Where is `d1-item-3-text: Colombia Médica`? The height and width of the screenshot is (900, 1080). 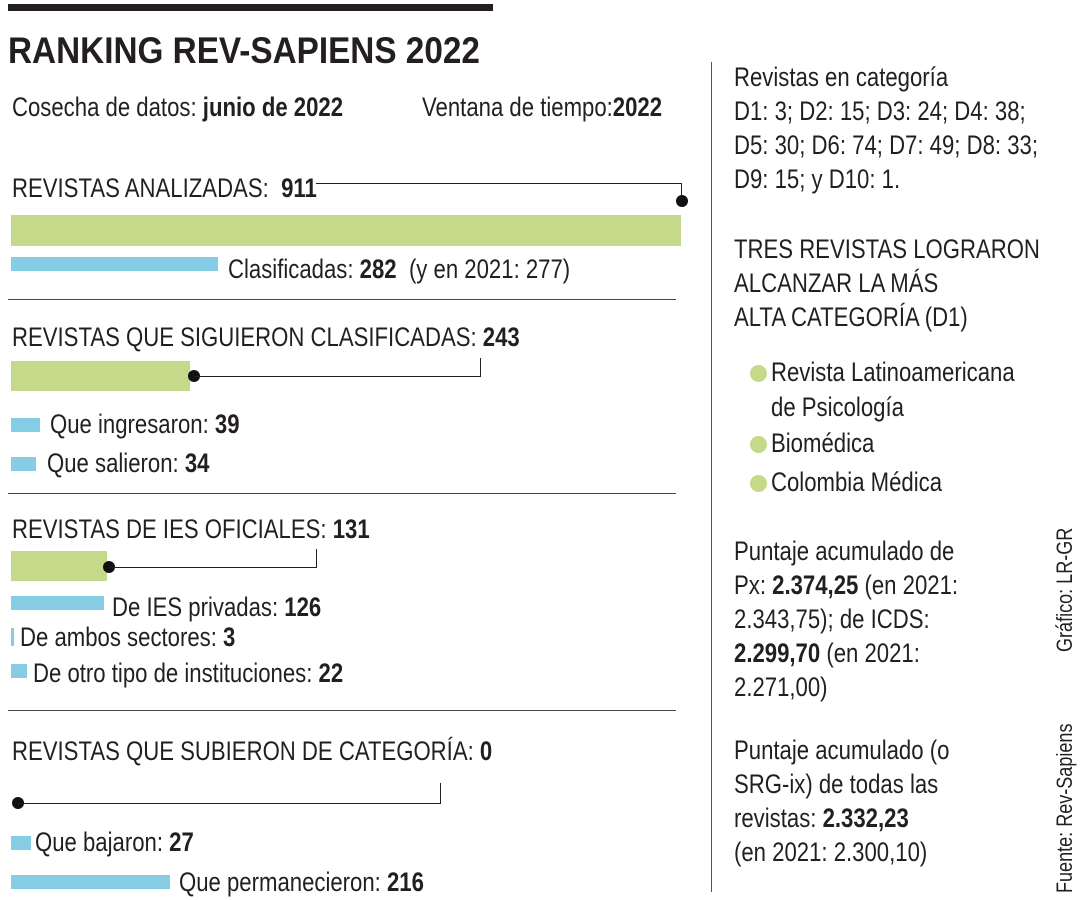
d1-item-3-text: Colombia Médica is located at coordinates (857, 482).